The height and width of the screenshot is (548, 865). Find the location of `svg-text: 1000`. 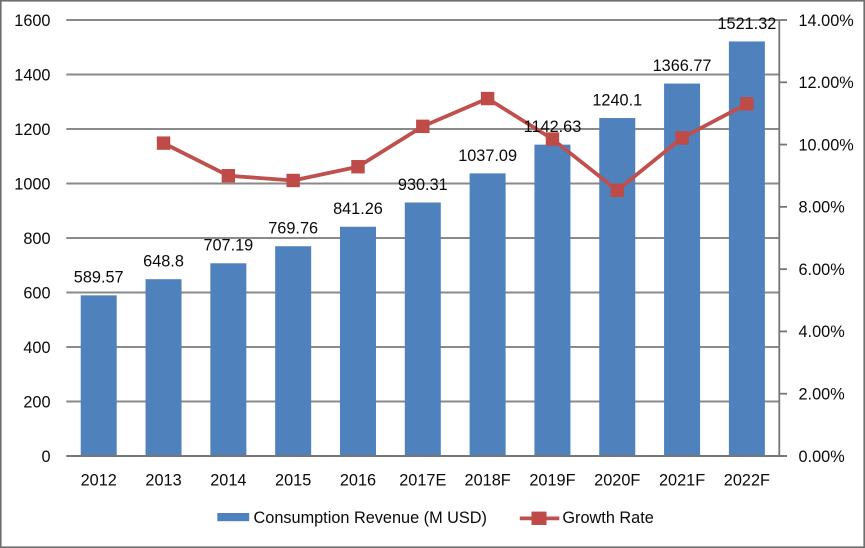

svg-text: 1000 is located at coordinates (32, 184).